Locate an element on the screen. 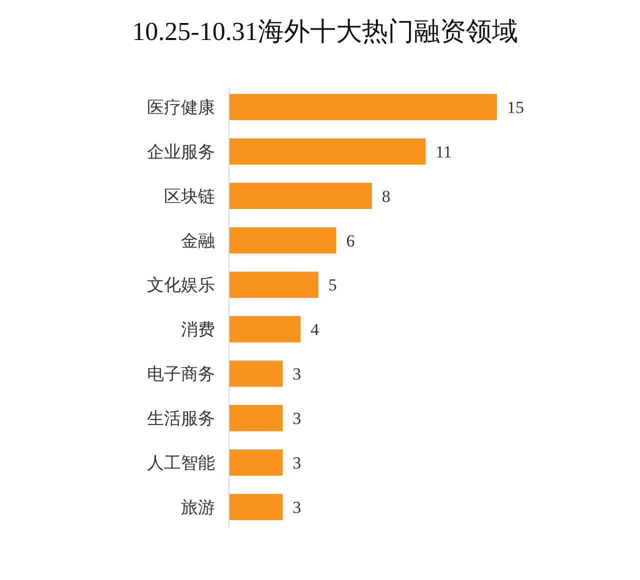 The height and width of the screenshot is (580, 640). y-tick-label: 金融 is located at coordinates (198, 240).